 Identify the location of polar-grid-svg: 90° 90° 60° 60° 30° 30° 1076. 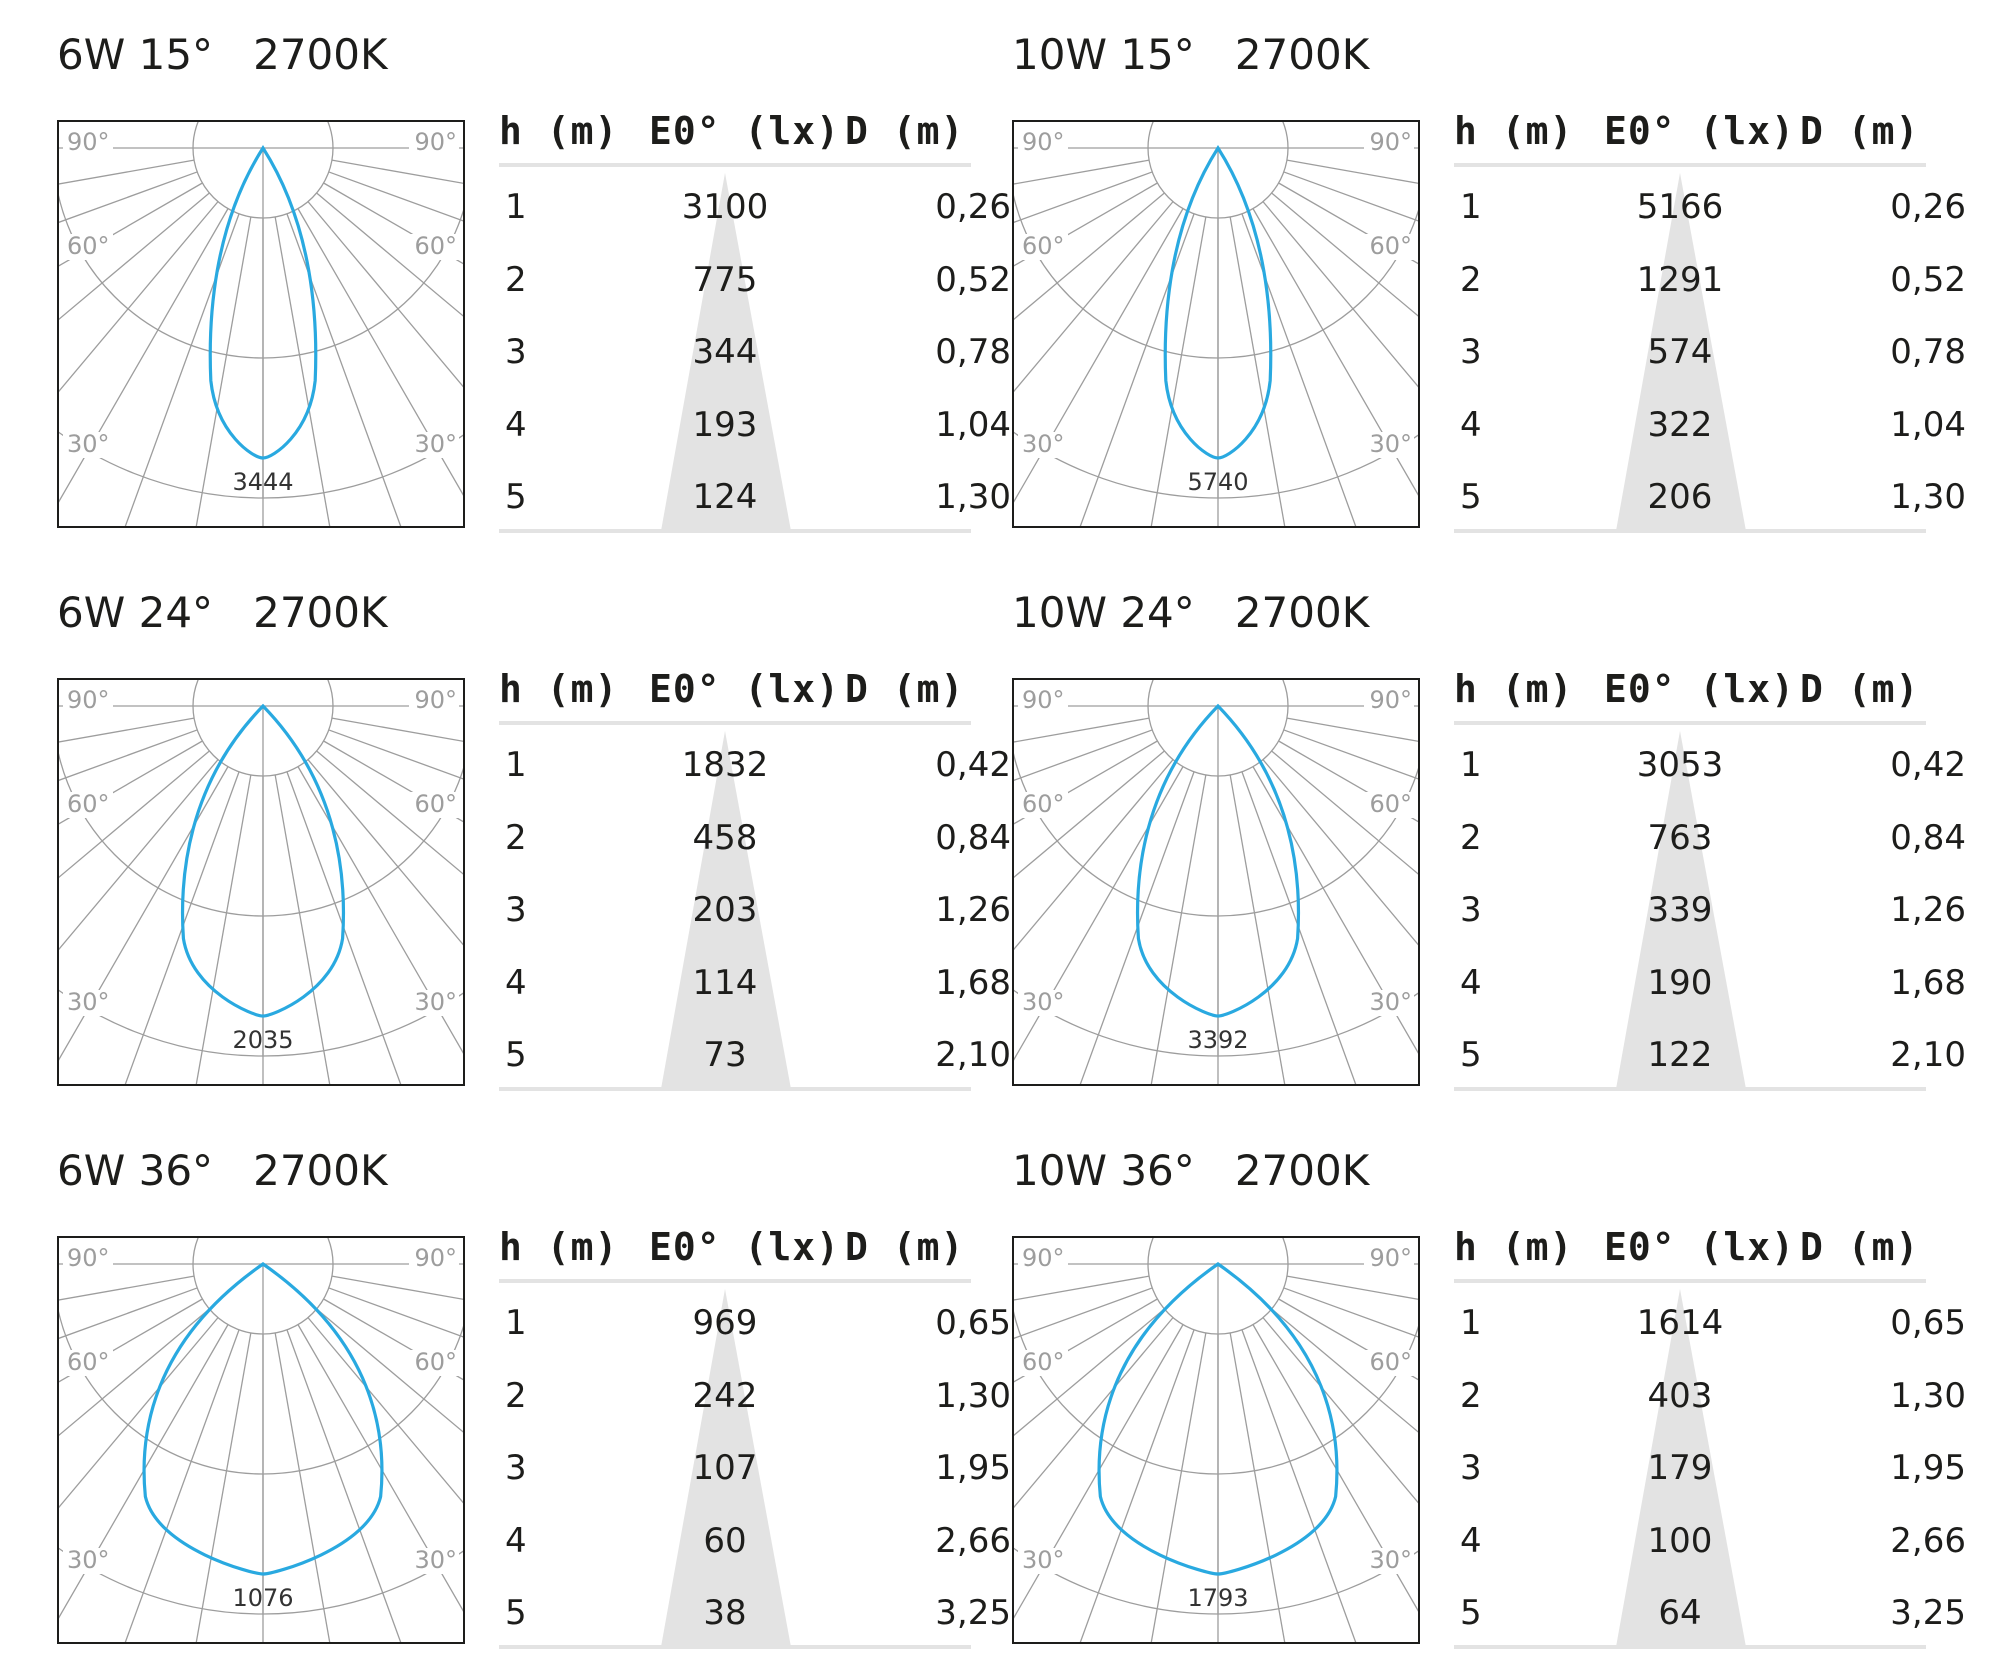
(261, 1440).